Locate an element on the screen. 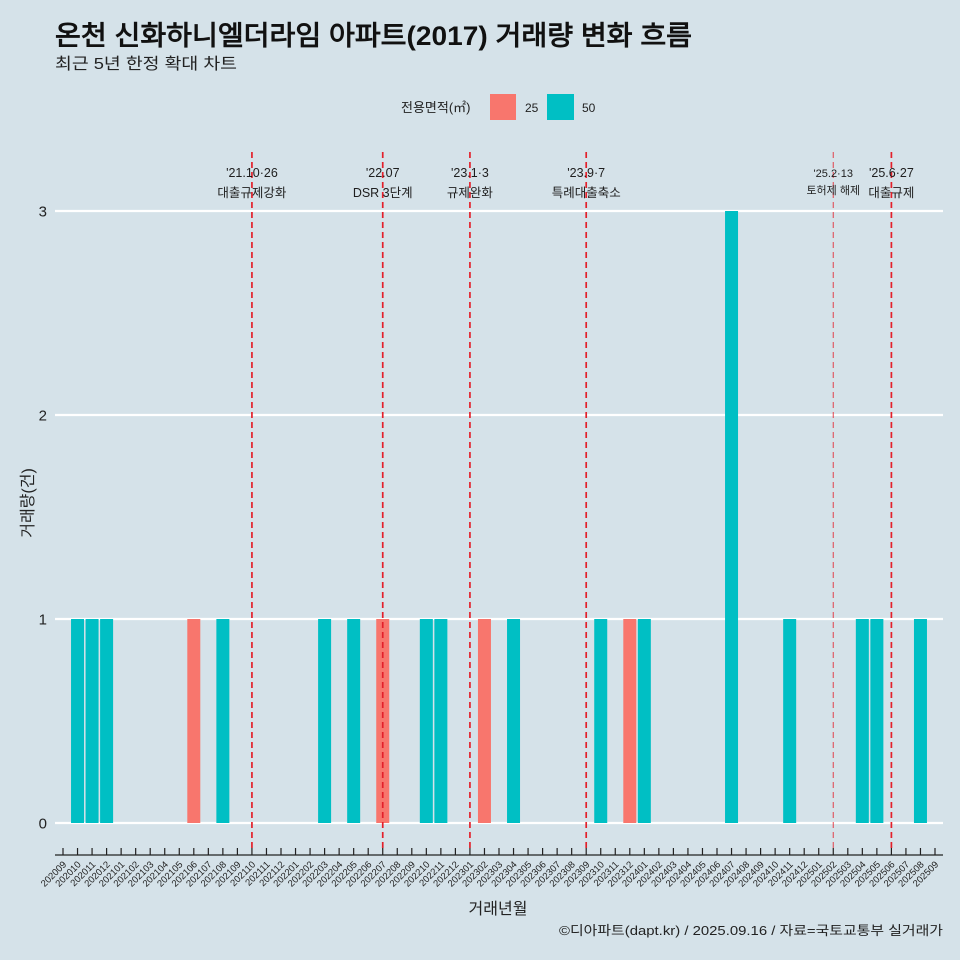 The image size is (960, 960). event-name-label: 규제완화 is located at coordinates (470, 193).